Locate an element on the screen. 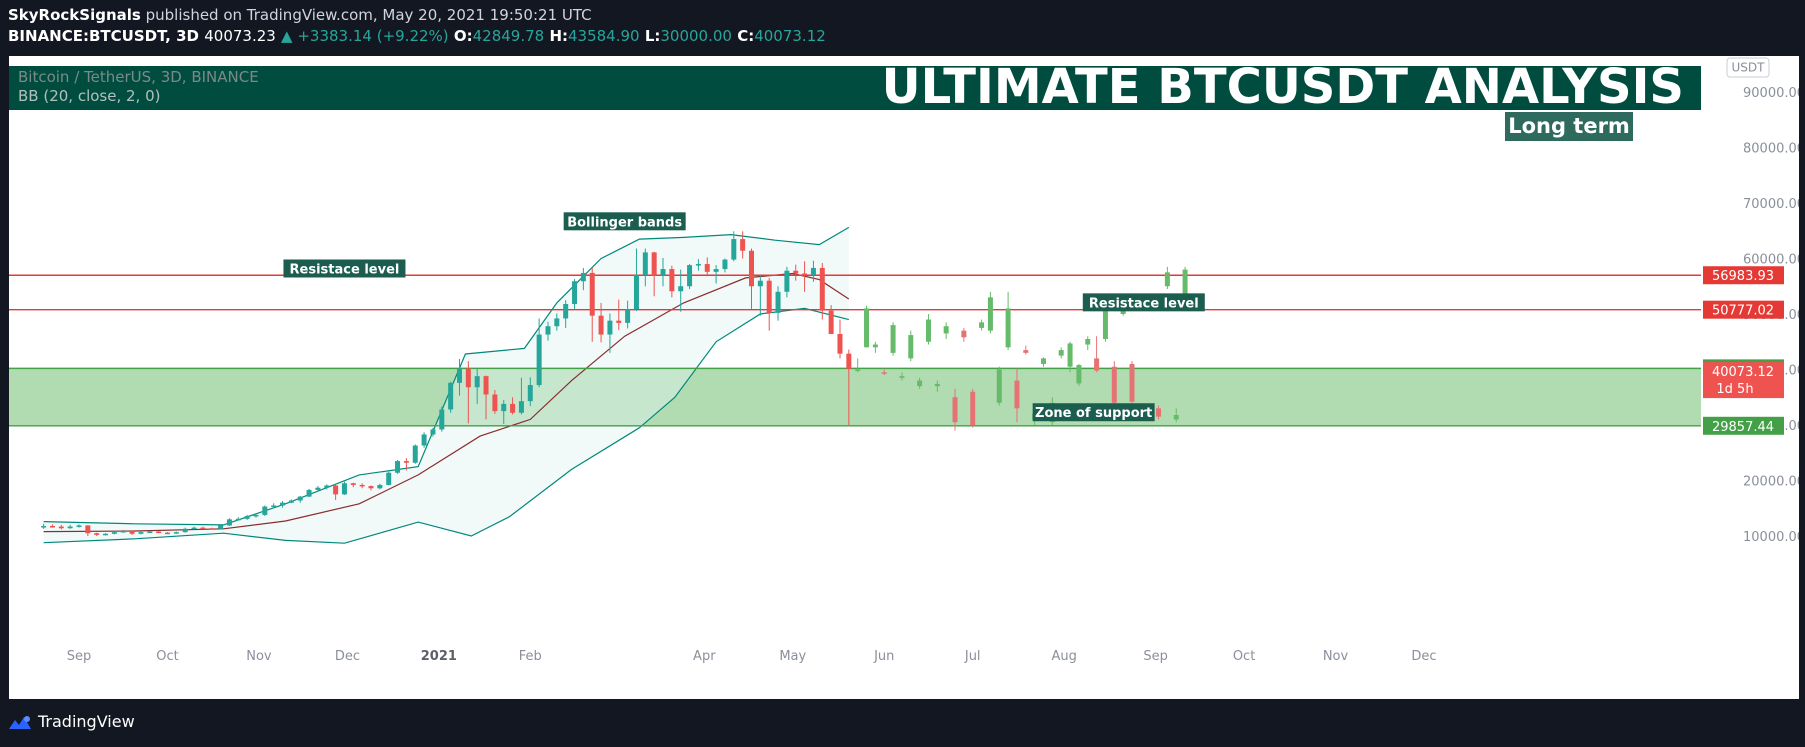 The height and width of the screenshot is (747, 1805). chart-title: Bitcoin / TetherUS, 3D, BINANCE is located at coordinates (138, 77).